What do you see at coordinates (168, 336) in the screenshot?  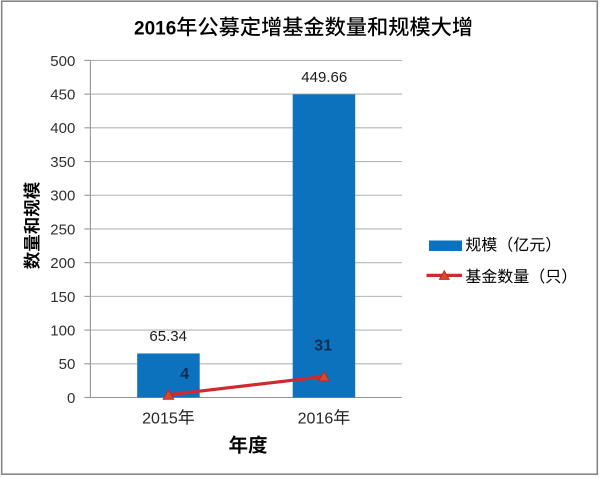 I see `svg-text: 65.34` at bounding box center [168, 336].